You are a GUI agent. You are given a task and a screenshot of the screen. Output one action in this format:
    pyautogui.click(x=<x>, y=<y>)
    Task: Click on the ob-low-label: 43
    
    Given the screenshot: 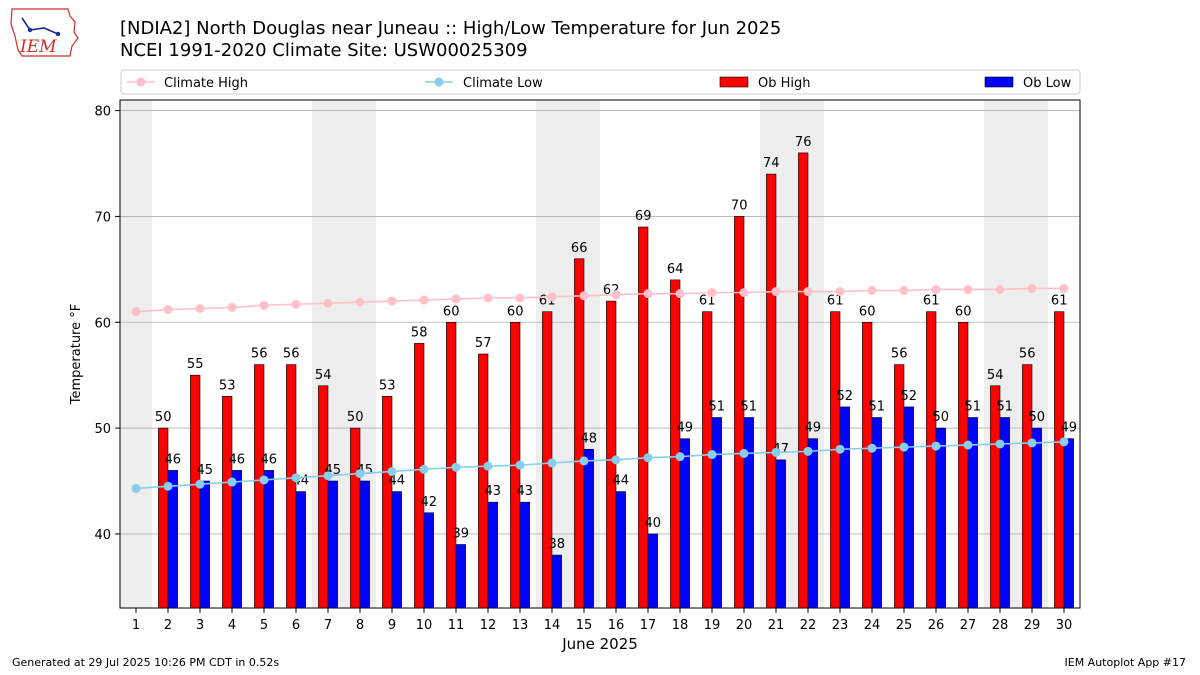 What is the action you would take?
    pyautogui.click(x=493, y=491)
    